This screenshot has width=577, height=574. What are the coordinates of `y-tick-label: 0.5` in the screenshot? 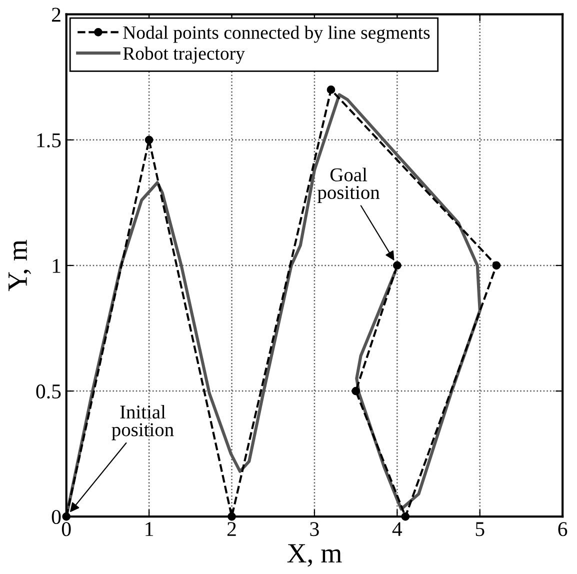 It's located at (48, 391).